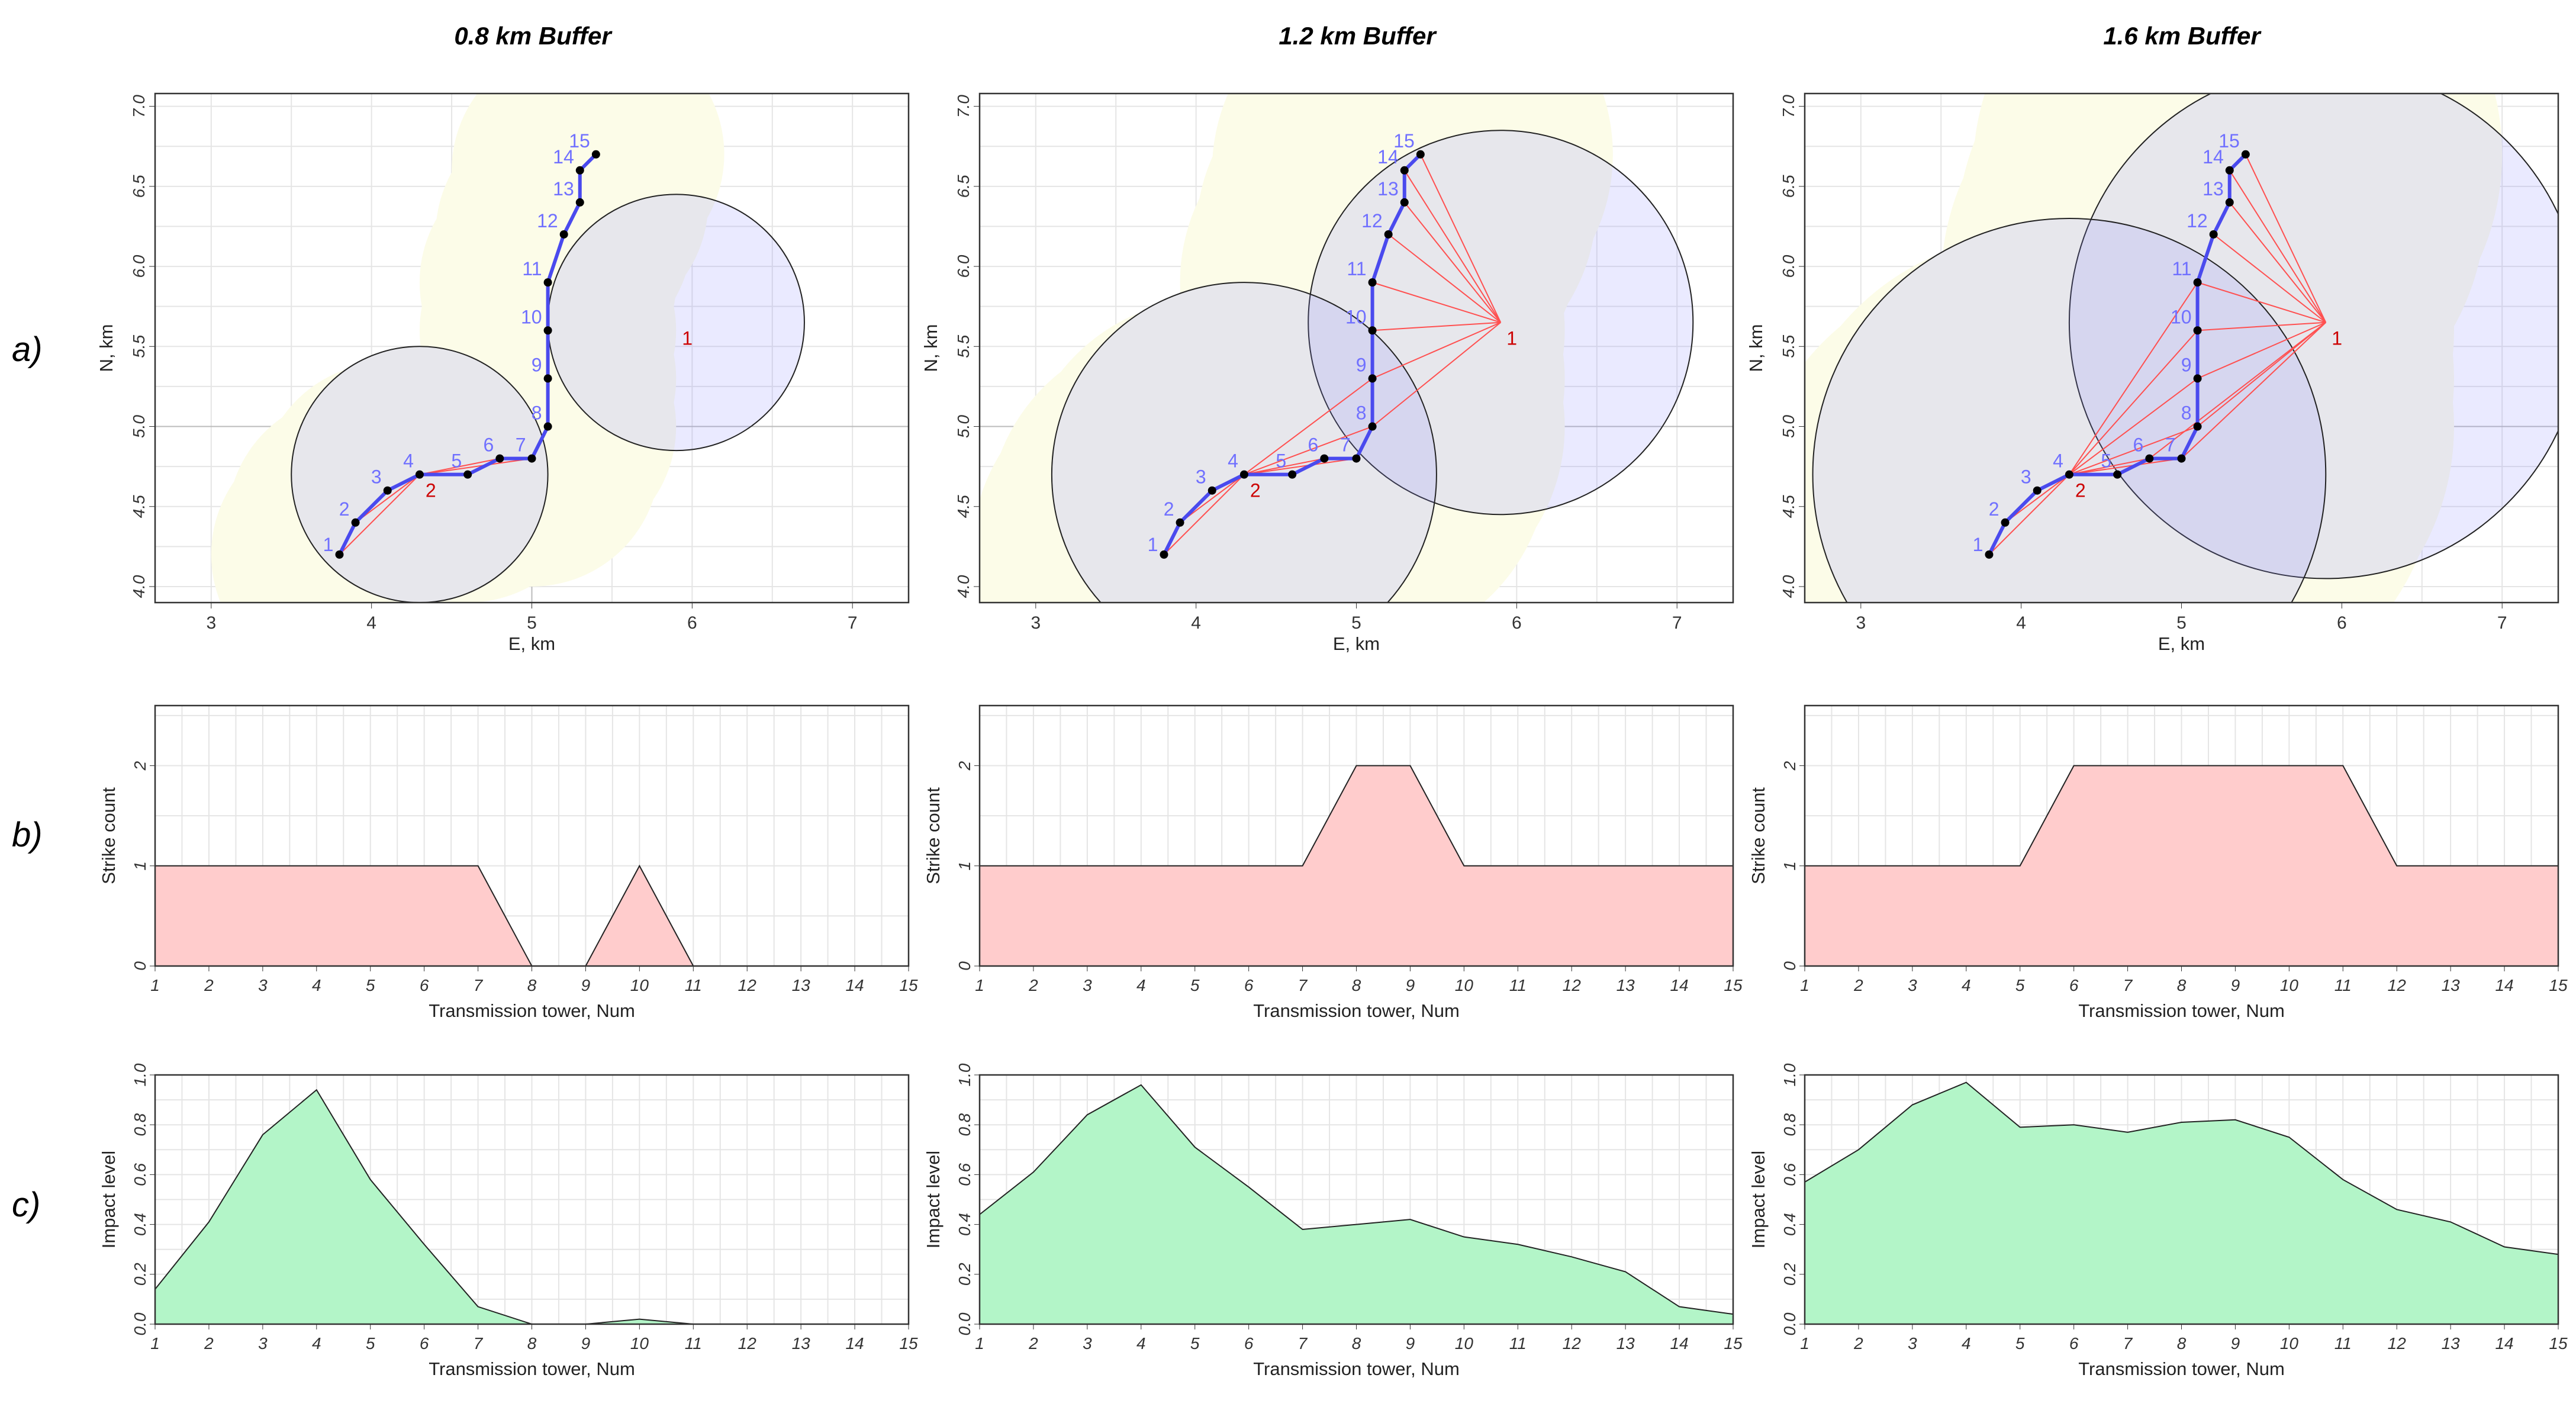  I want to click on tower-label: 2, so click(1994, 509).